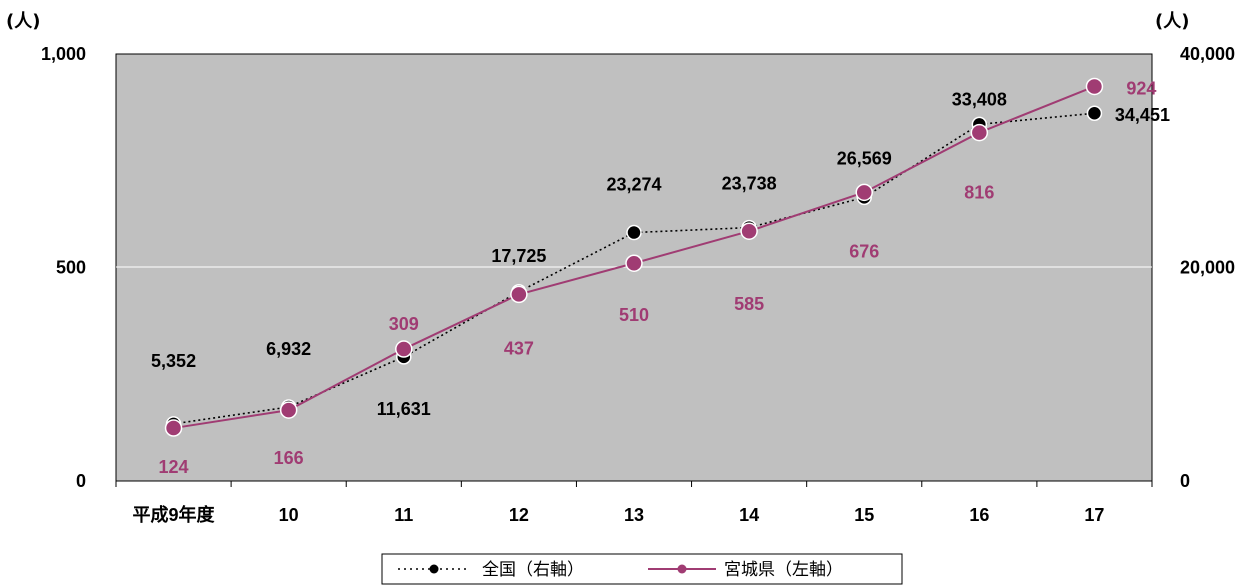  I want to click on x-tick-label: 12, so click(519, 515).